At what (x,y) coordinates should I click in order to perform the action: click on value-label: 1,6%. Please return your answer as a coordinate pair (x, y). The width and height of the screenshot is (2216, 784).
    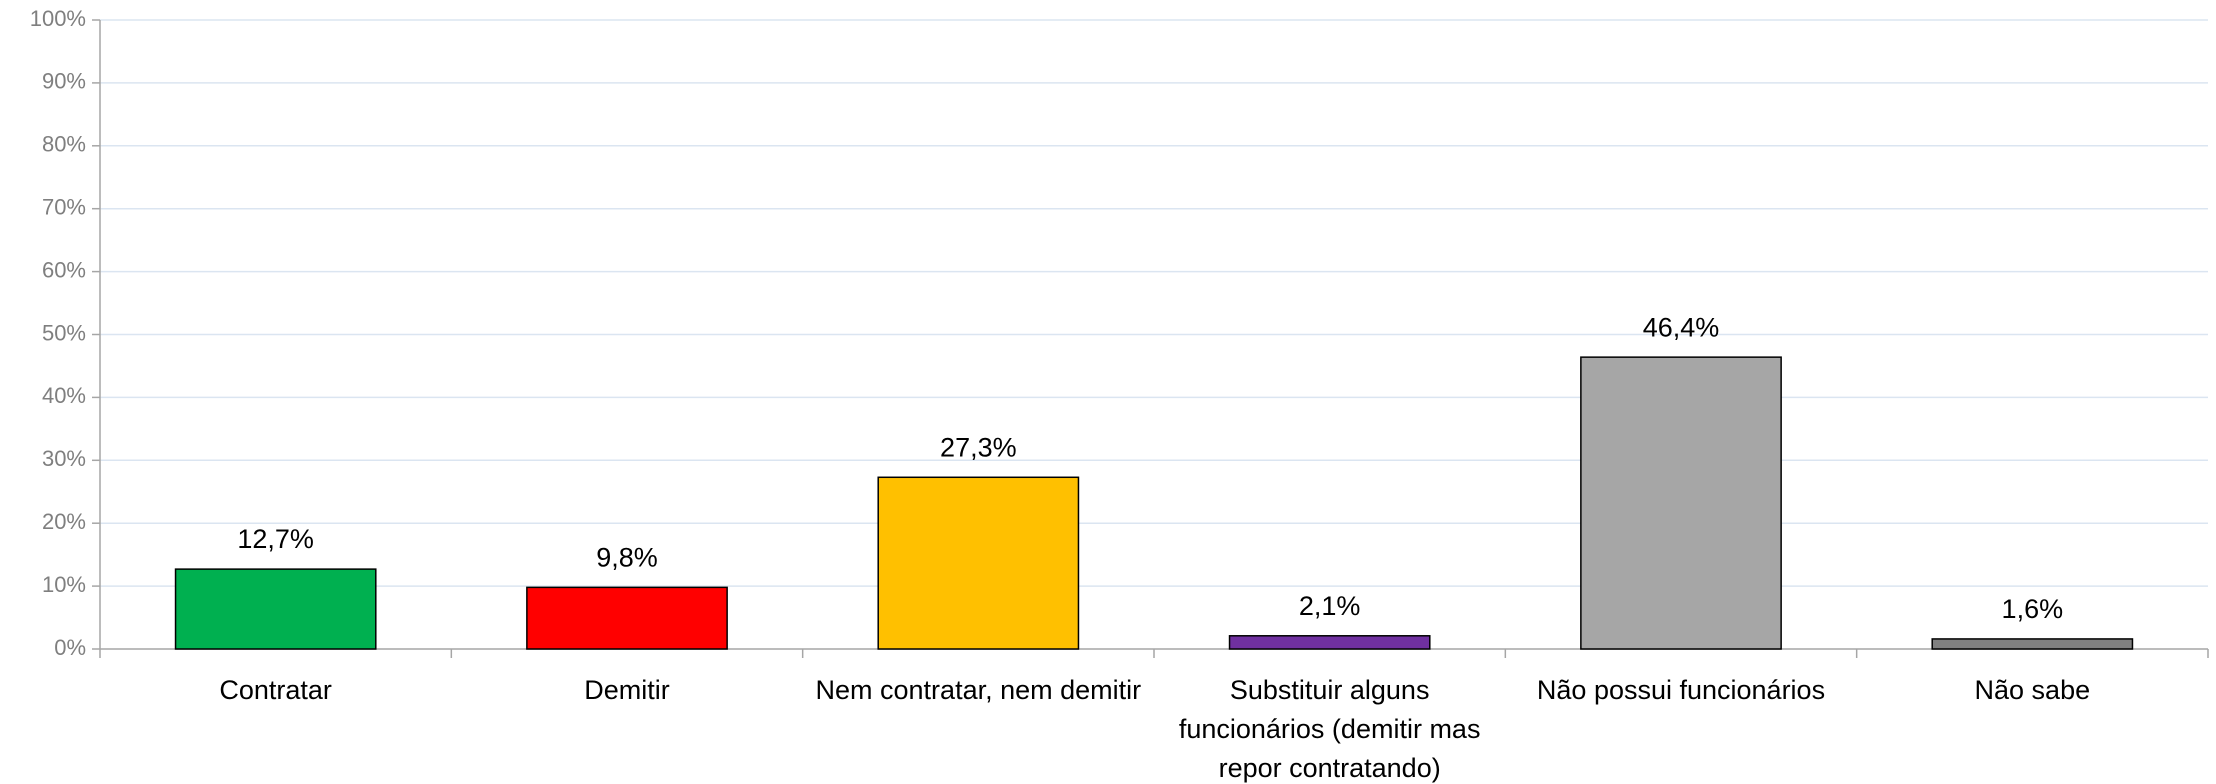
    Looking at the image, I should click on (2033, 609).